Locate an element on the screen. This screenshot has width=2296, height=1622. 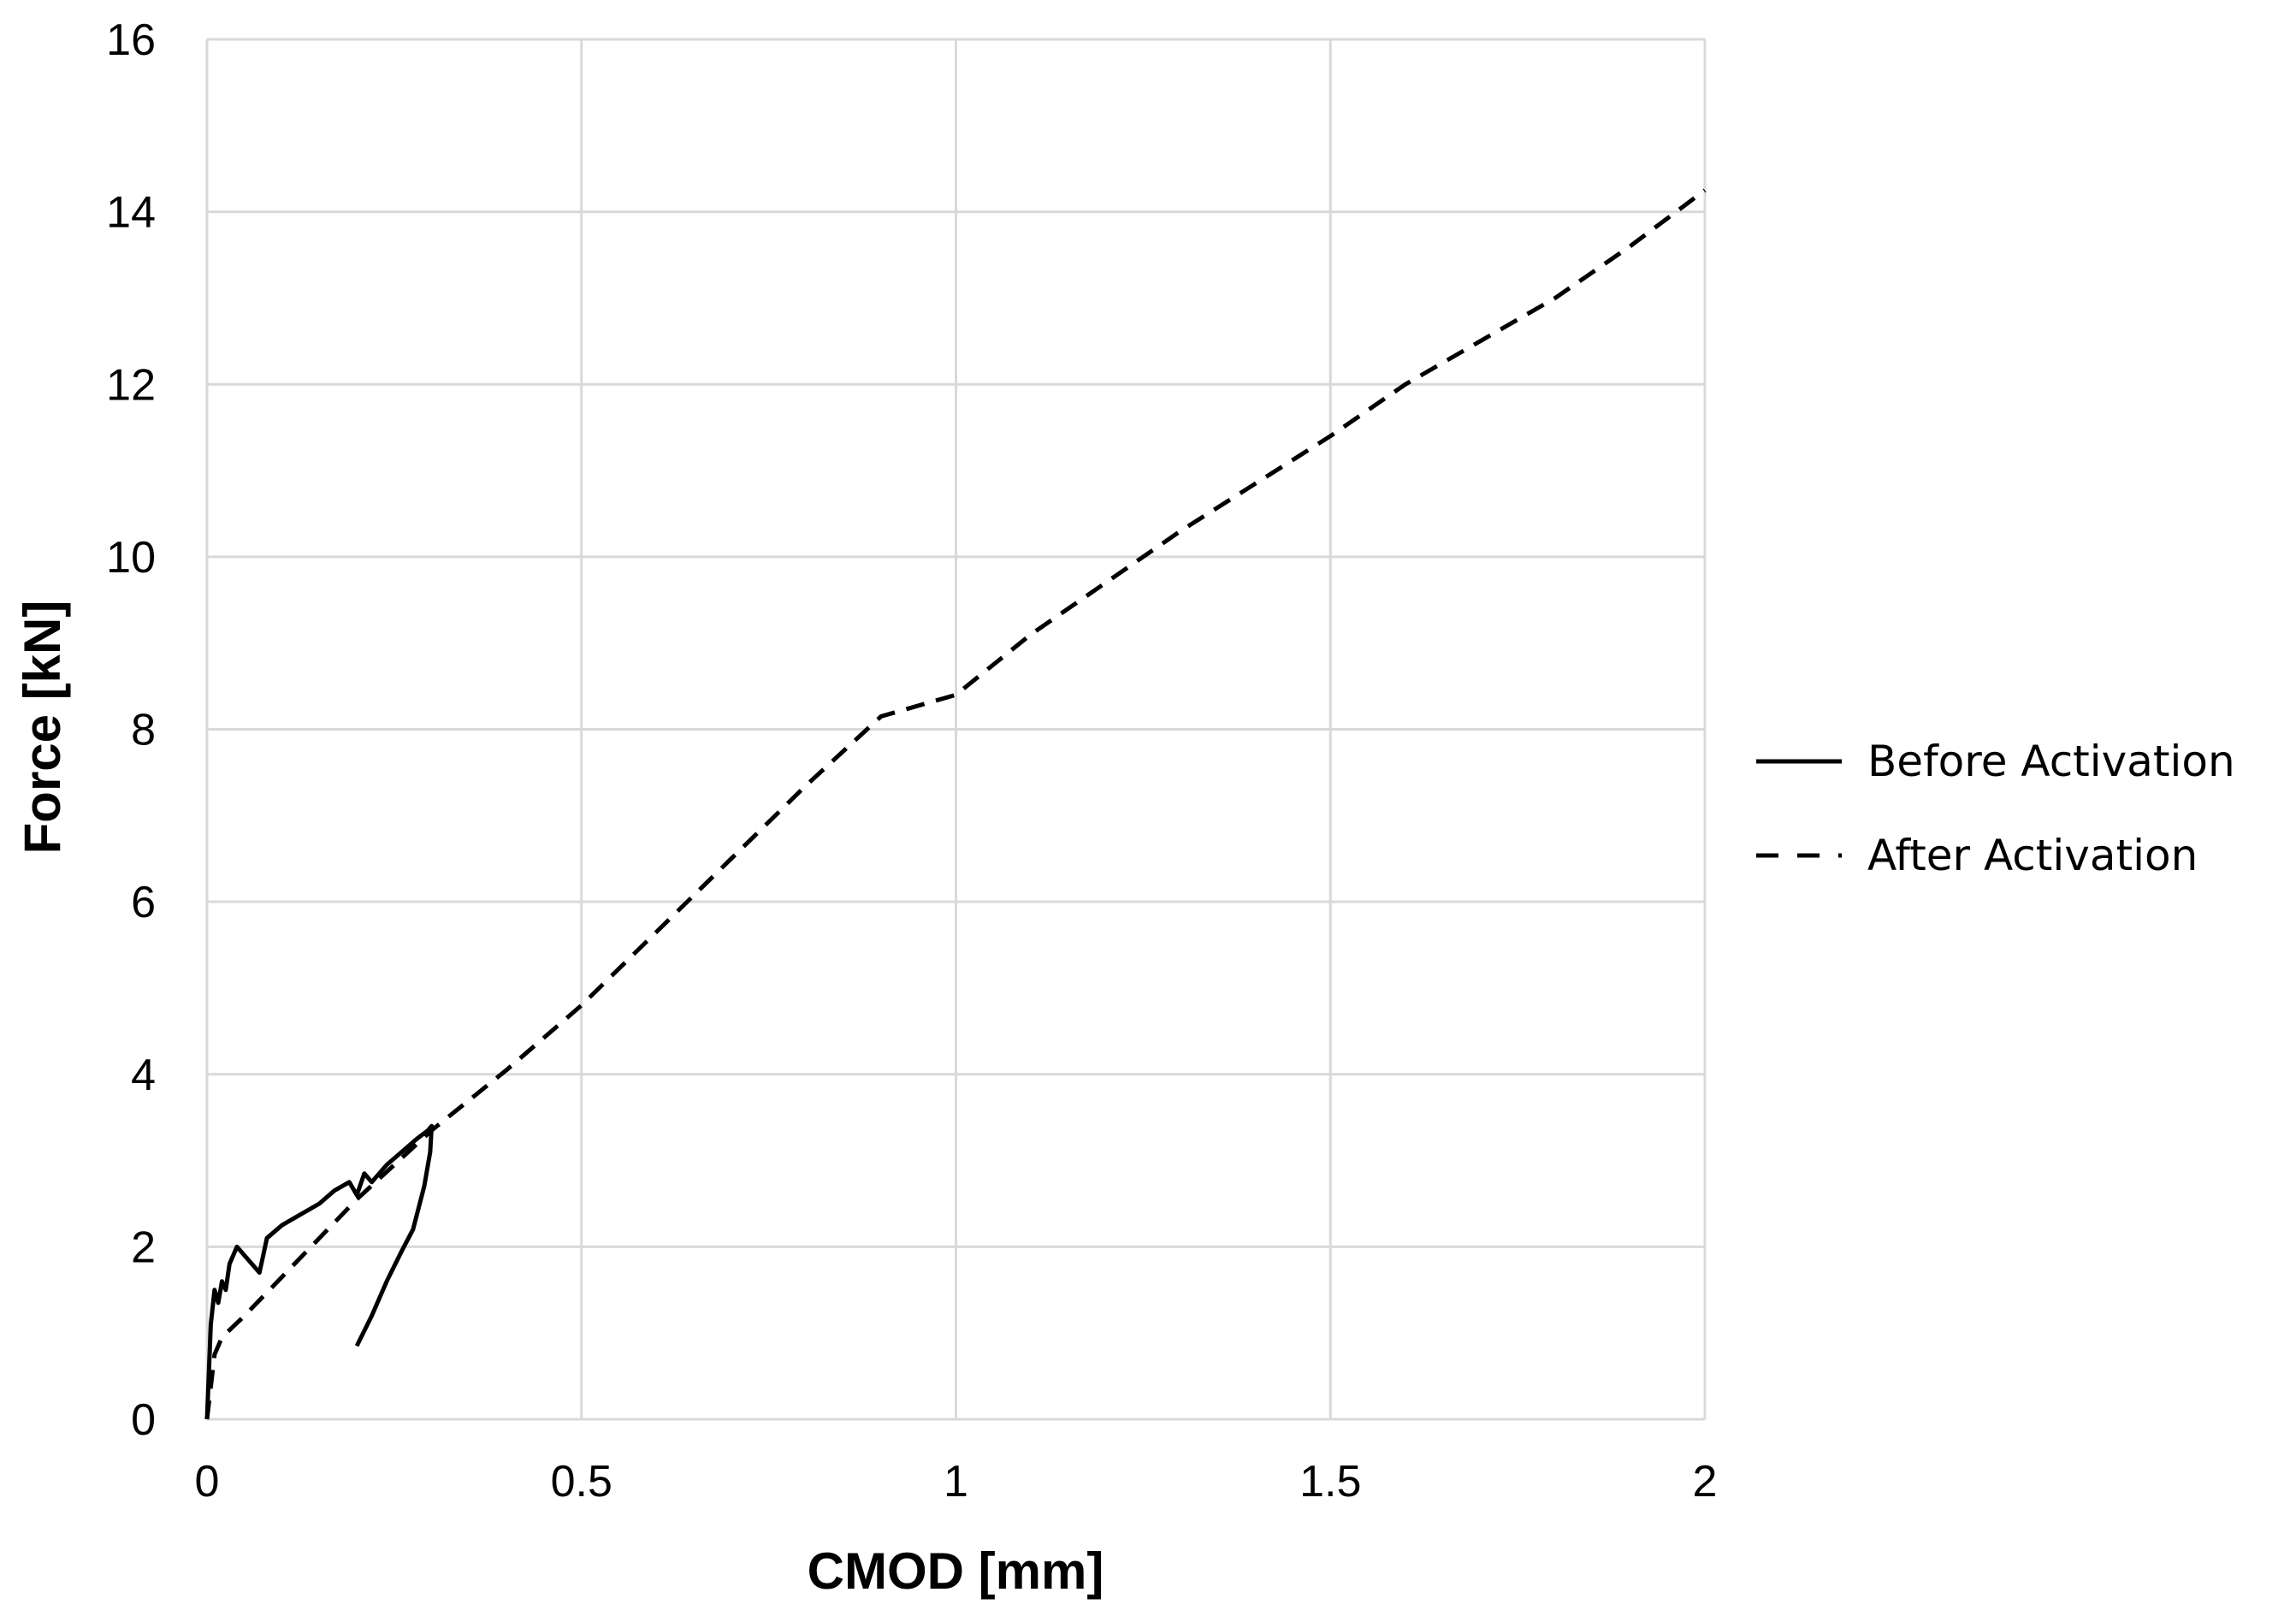
y-tick-label: 2 is located at coordinates (143, 1247).